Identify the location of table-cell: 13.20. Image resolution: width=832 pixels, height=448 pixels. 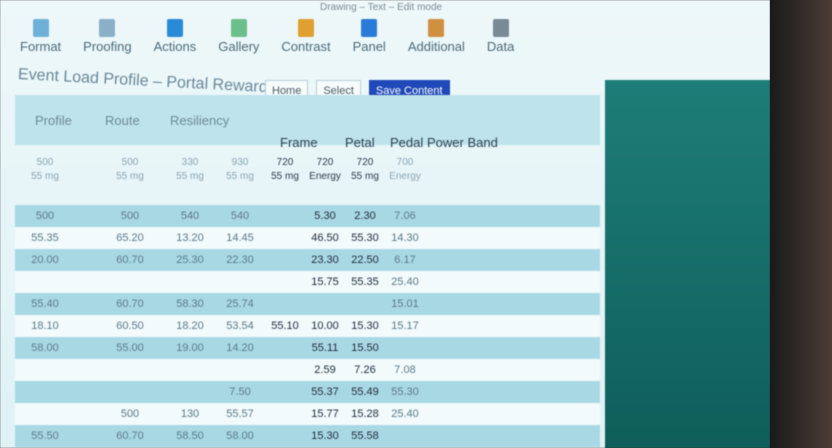
(190, 238).